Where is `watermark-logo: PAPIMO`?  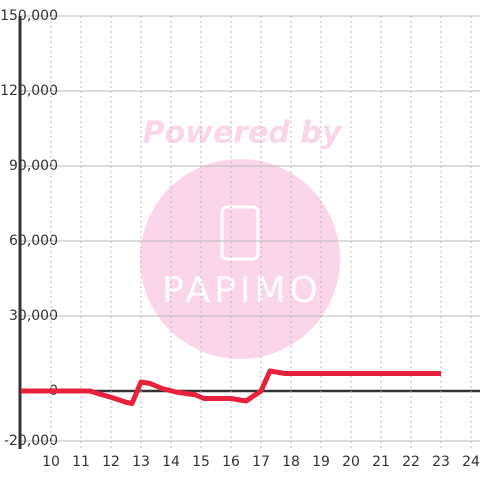
watermark-logo: PAPIMO is located at coordinates (242, 290).